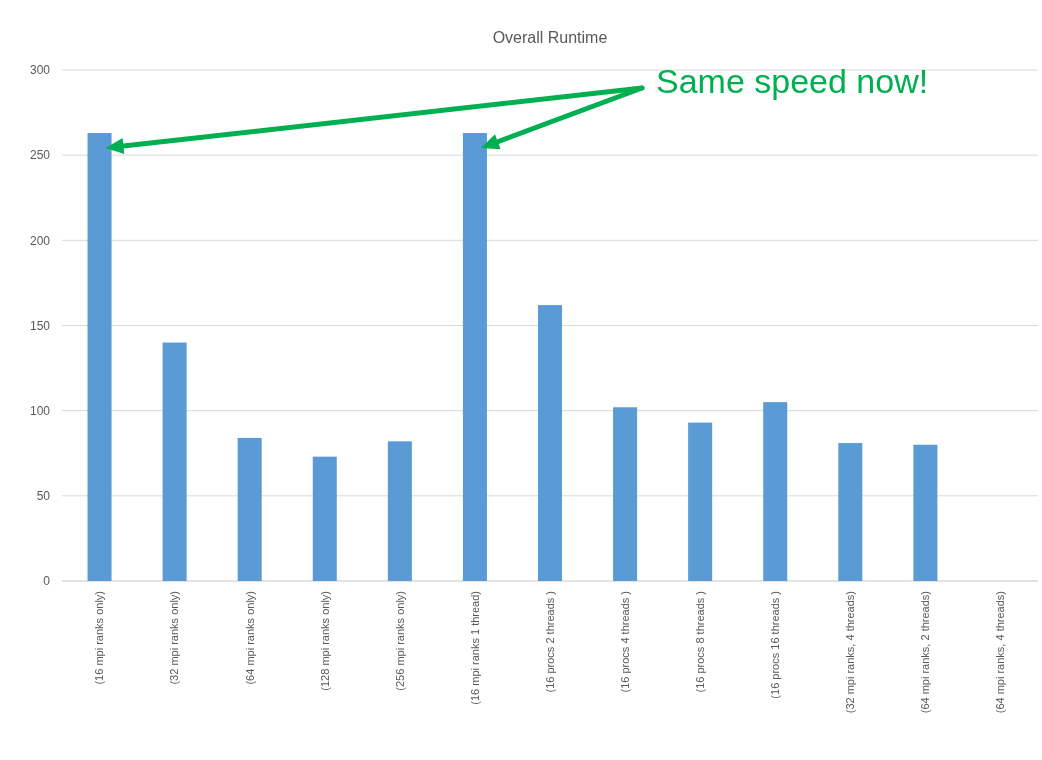  Describe the element at coordinates (1000, 652) in the screenshot. I see `x-tick-label: (64 mpi ranks, 4 threads)` at that location.